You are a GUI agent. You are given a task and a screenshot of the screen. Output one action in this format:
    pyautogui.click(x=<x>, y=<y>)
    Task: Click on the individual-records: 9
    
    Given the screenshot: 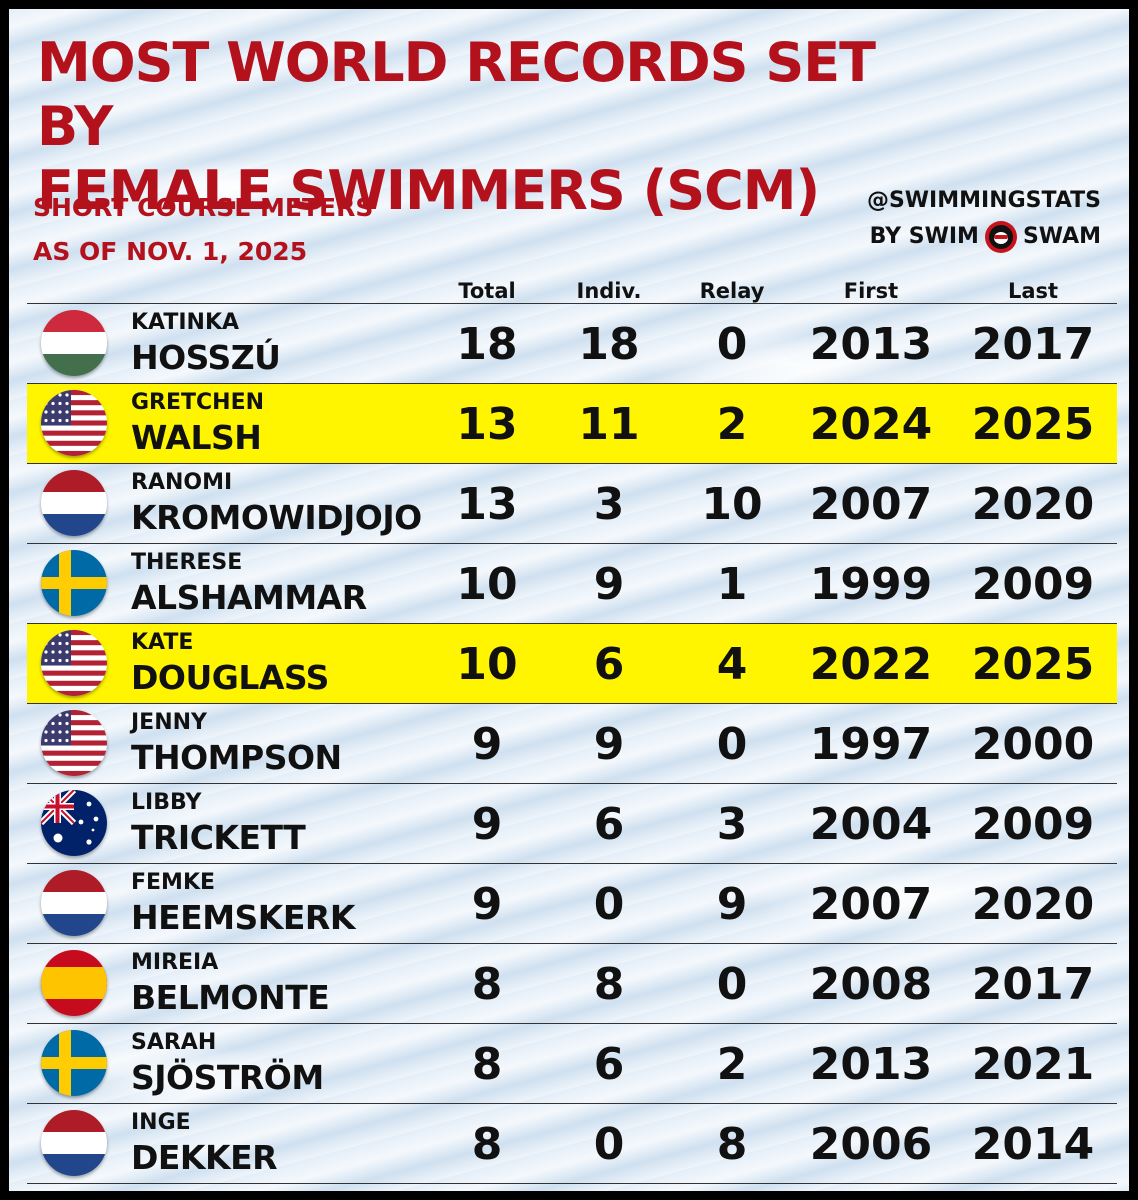 What is the action you would take?
    pyautogui.click(x=609, y=584)
    